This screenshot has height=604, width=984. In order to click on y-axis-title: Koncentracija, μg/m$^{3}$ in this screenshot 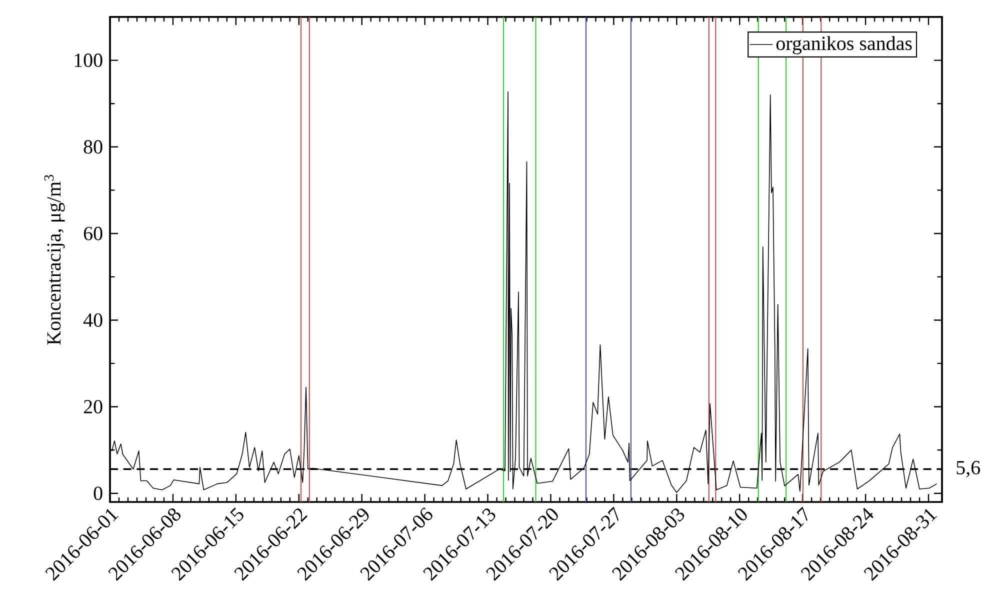, I will do `click(54, 259)`.